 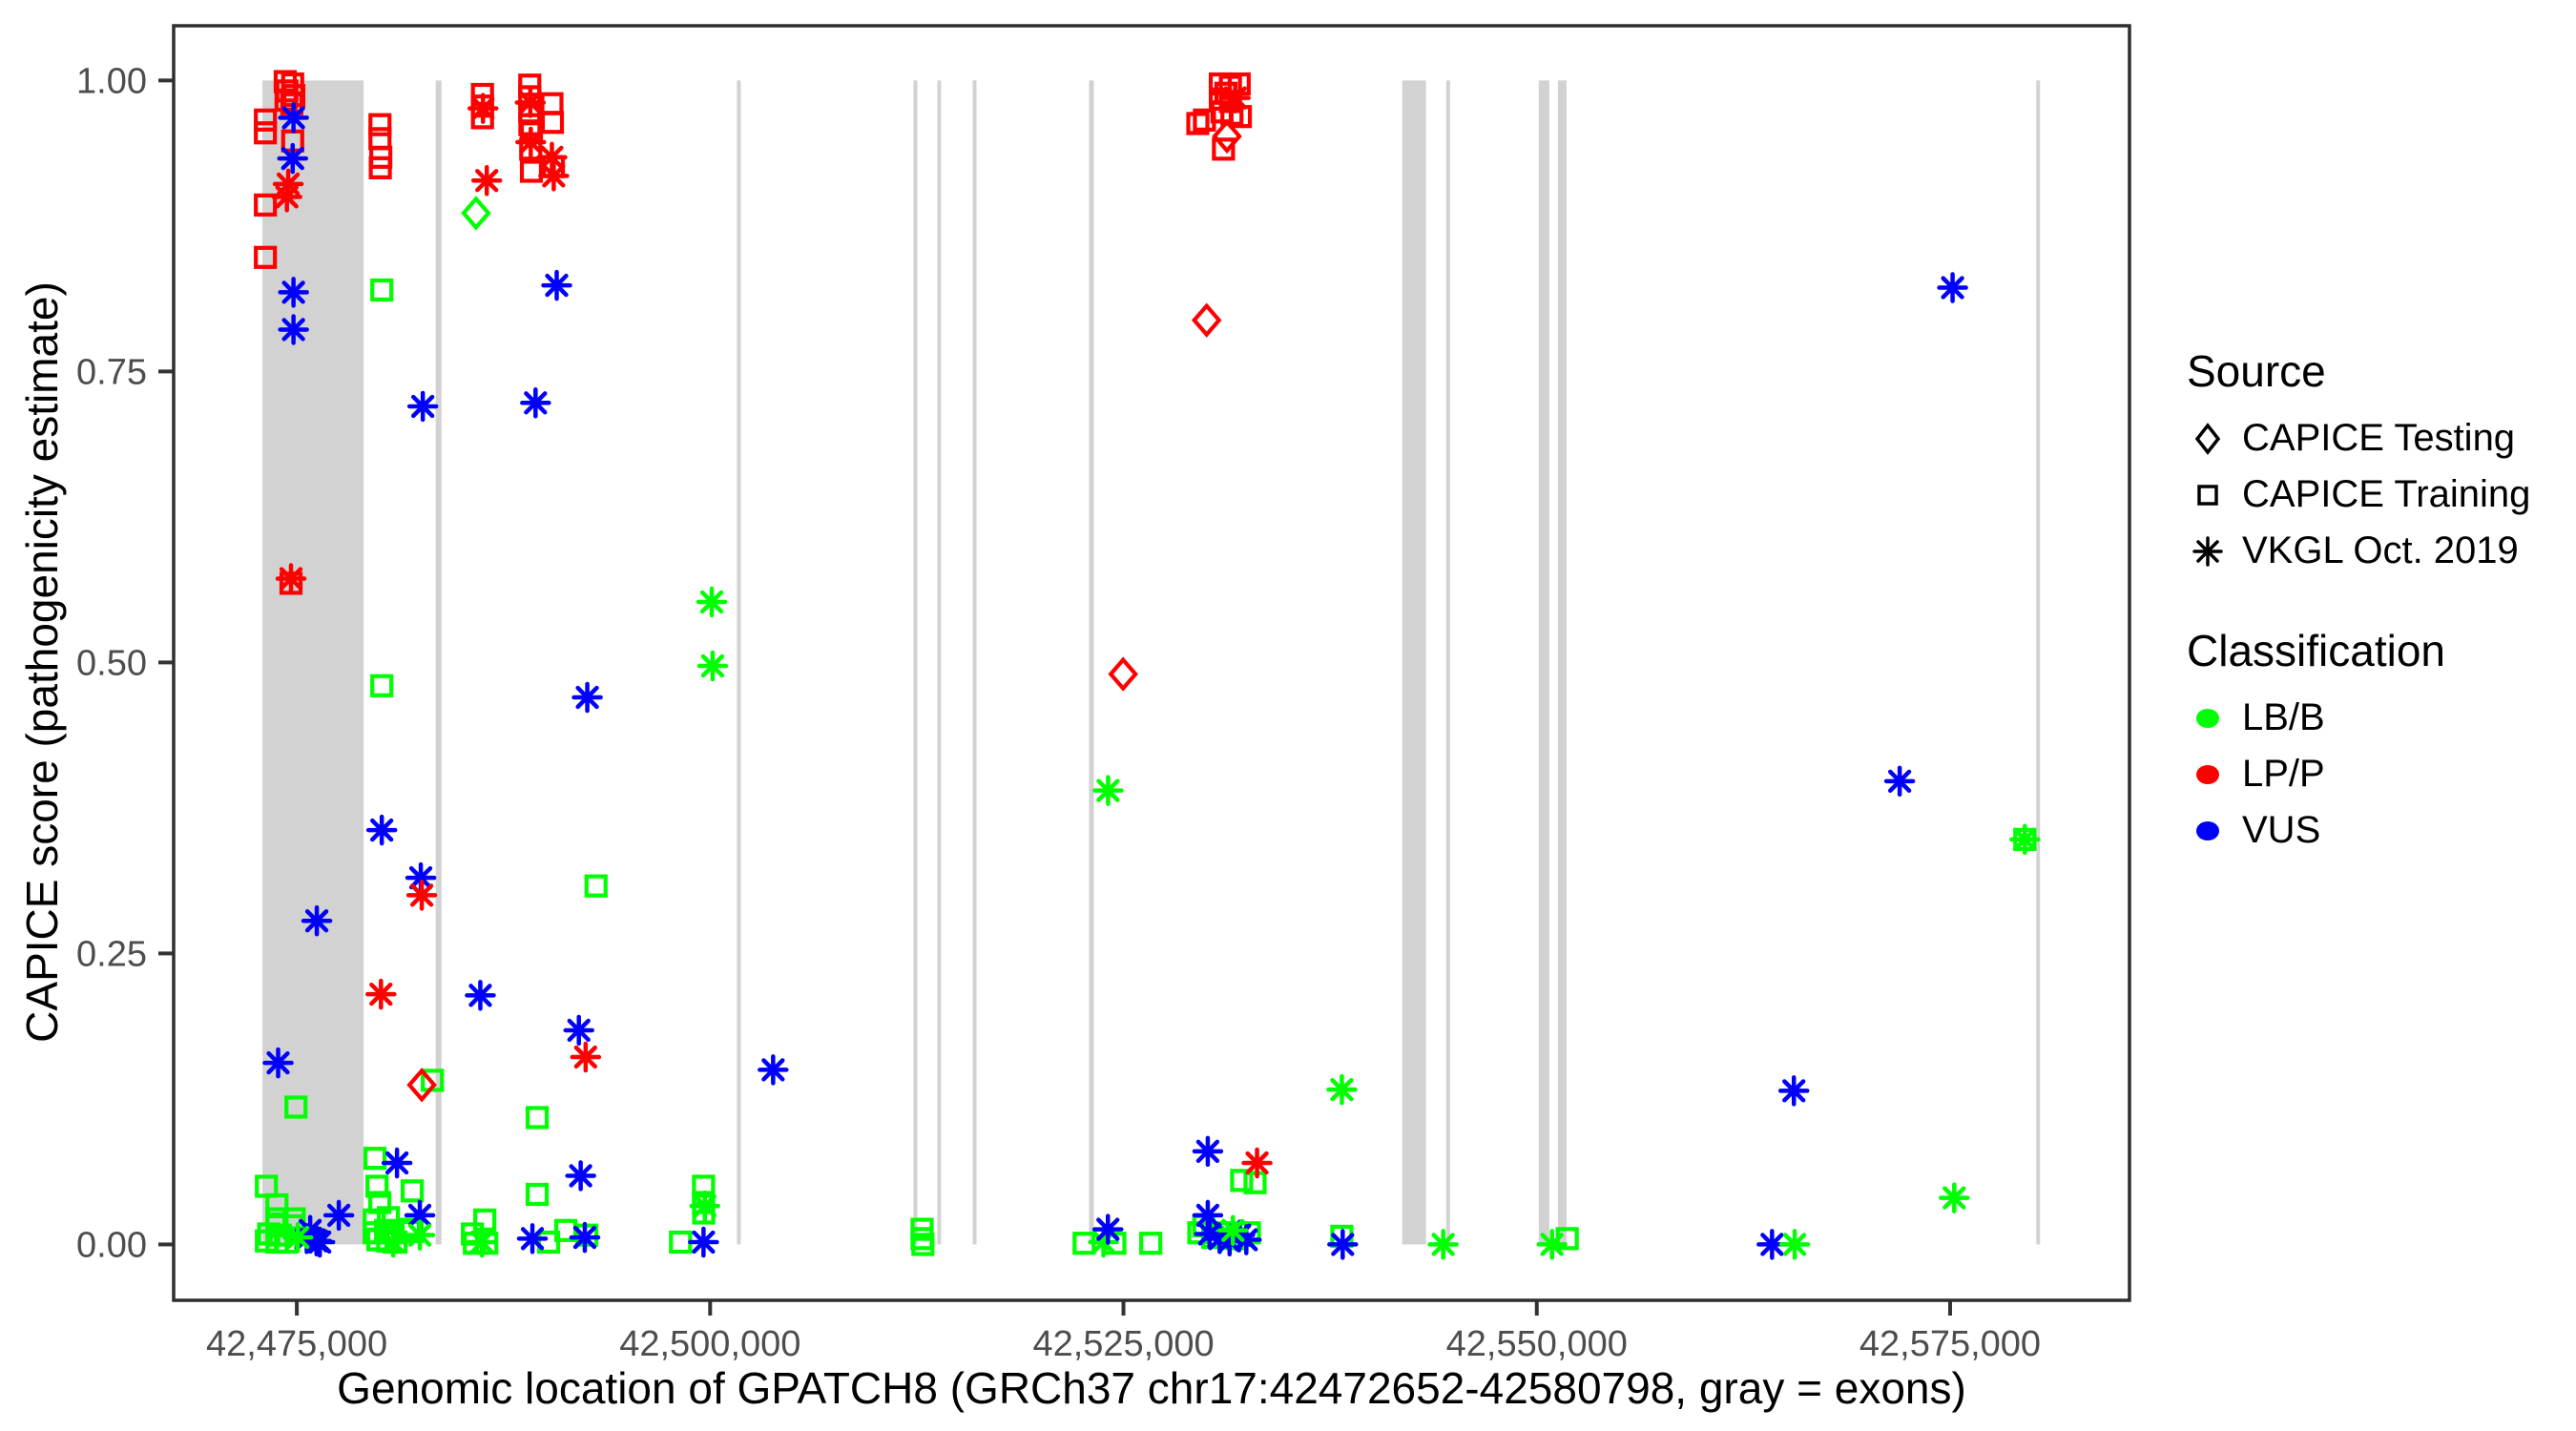 I want to click on legend-item-label: VKGL Oct. 2019, so click(x=2380, y=550).